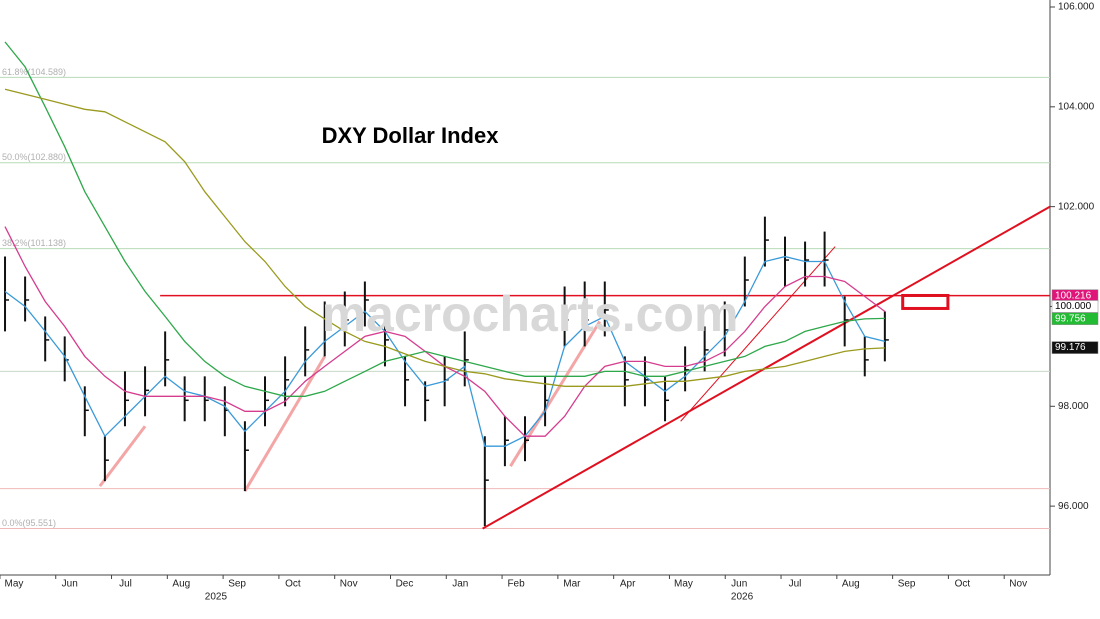 Image resolution: width=1100 pixels, height=619 pixels. I want to click on level-label: 38.2%(101.138), so click(34, 243).